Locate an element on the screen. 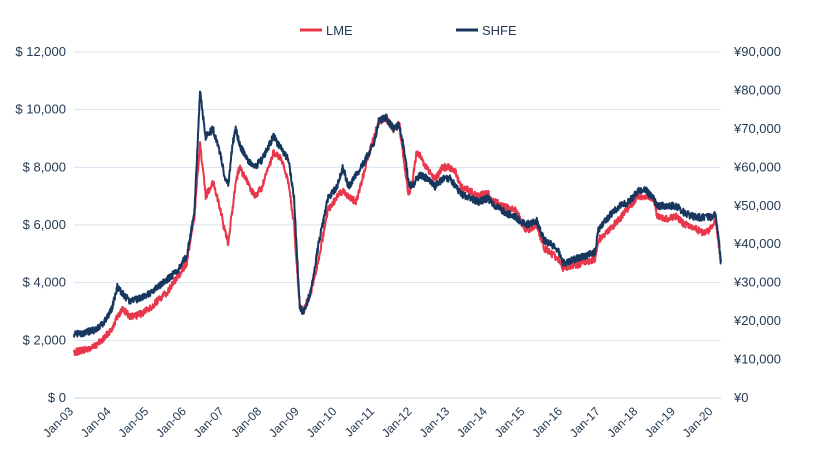 This screenshot has height=456, width=813. x-tick-label: Jan-15 is located at coordinates (510, 422).